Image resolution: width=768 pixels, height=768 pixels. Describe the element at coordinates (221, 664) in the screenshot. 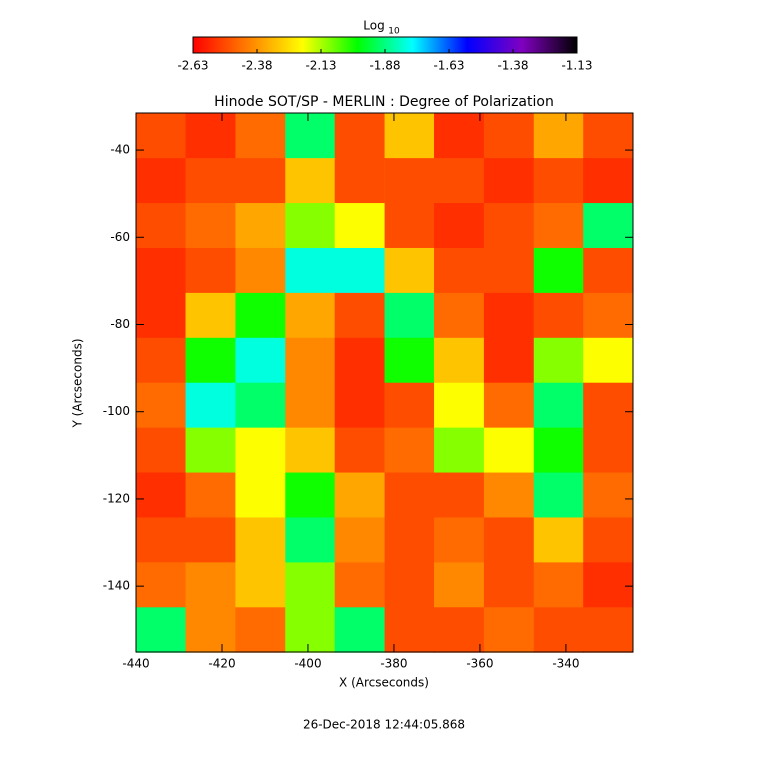

I see `x-tick-label: -420` at that location.